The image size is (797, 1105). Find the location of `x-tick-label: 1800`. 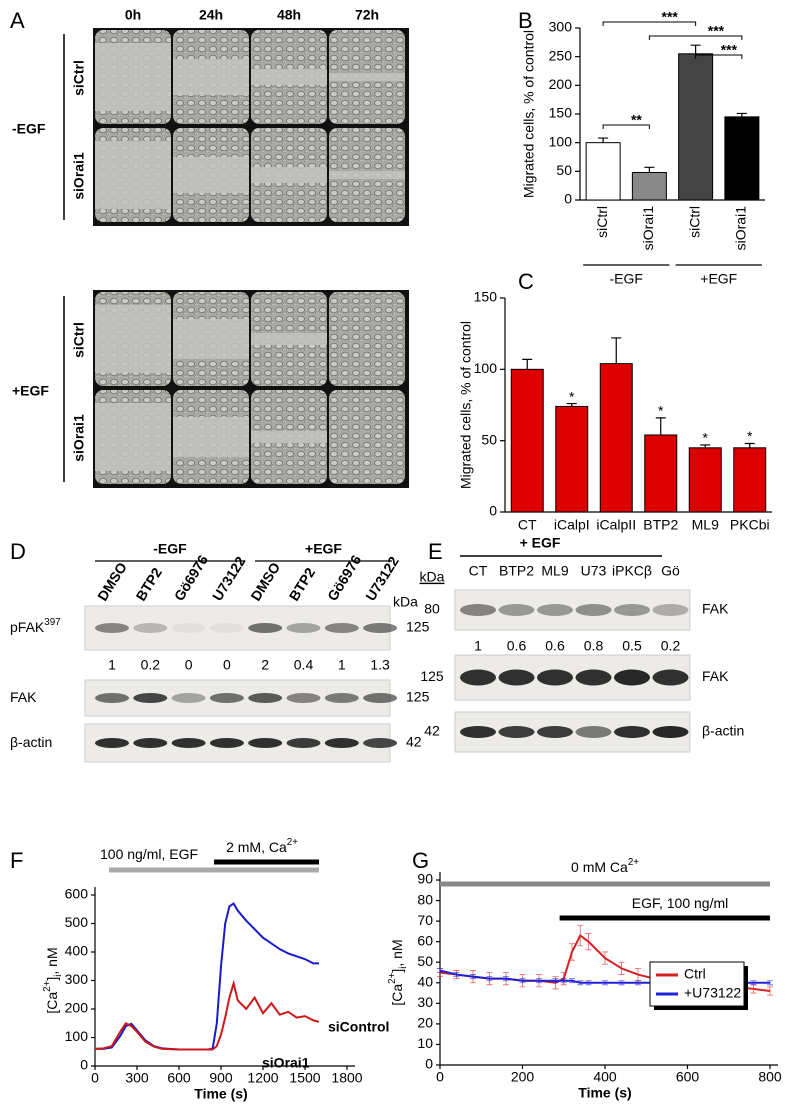

x-tick-label: 1800 is located at coordinates (346, 1078).